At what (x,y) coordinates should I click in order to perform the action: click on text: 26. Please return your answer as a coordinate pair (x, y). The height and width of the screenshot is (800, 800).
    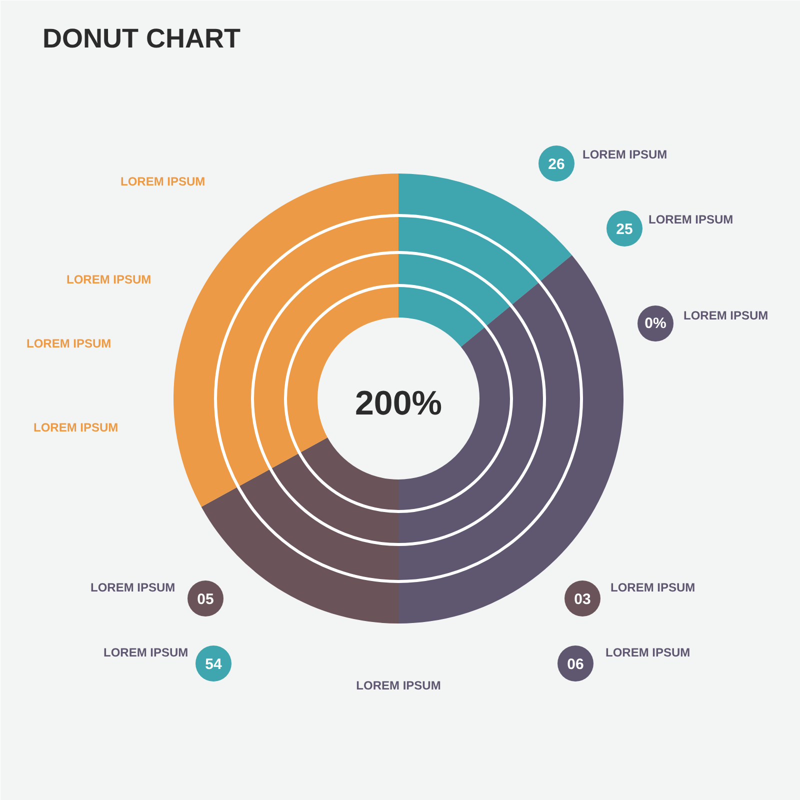
    Looking at the image, I should click on (556, 164).